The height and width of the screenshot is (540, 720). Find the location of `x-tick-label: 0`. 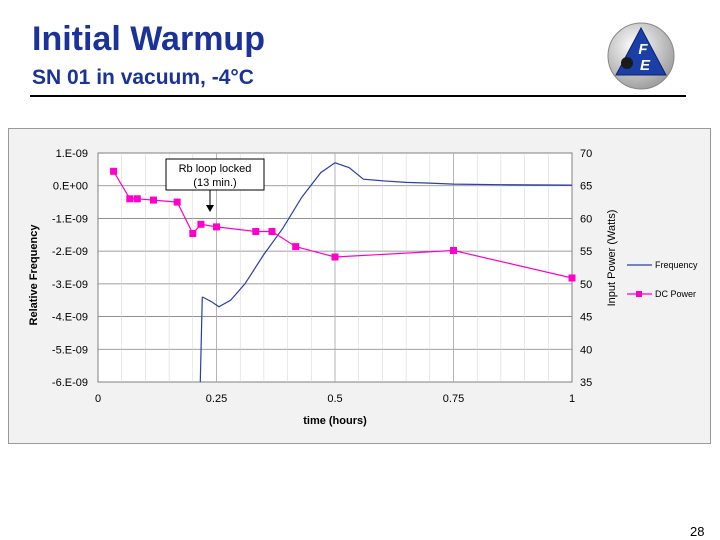

x-tick-label: 0 is located at coordinates (98, 399).